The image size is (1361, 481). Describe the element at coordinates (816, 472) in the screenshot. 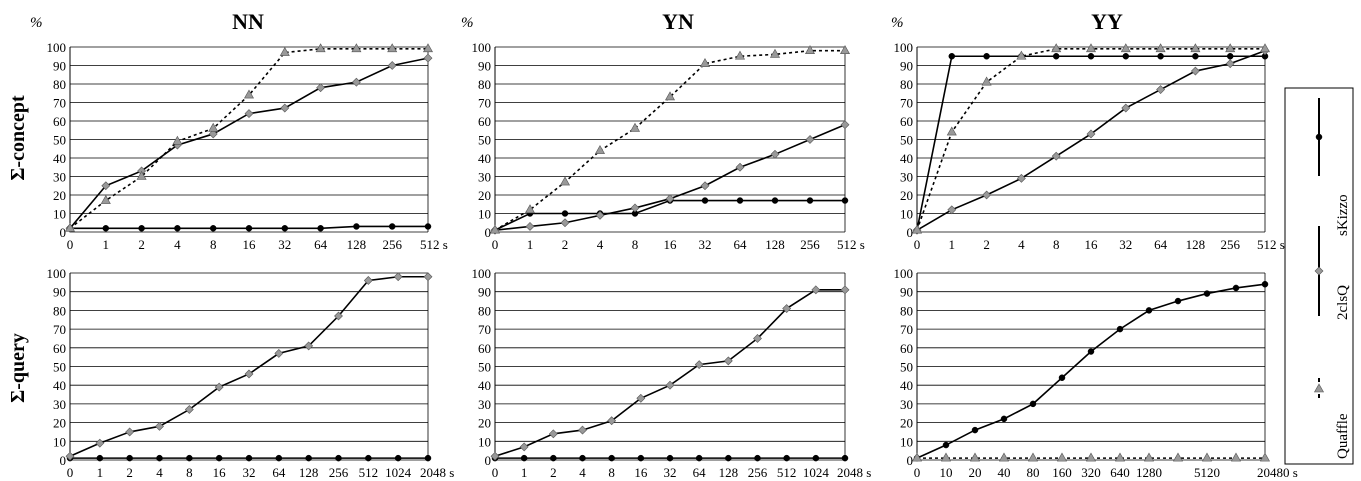

I see `x-tick-label: 1024` at that location.